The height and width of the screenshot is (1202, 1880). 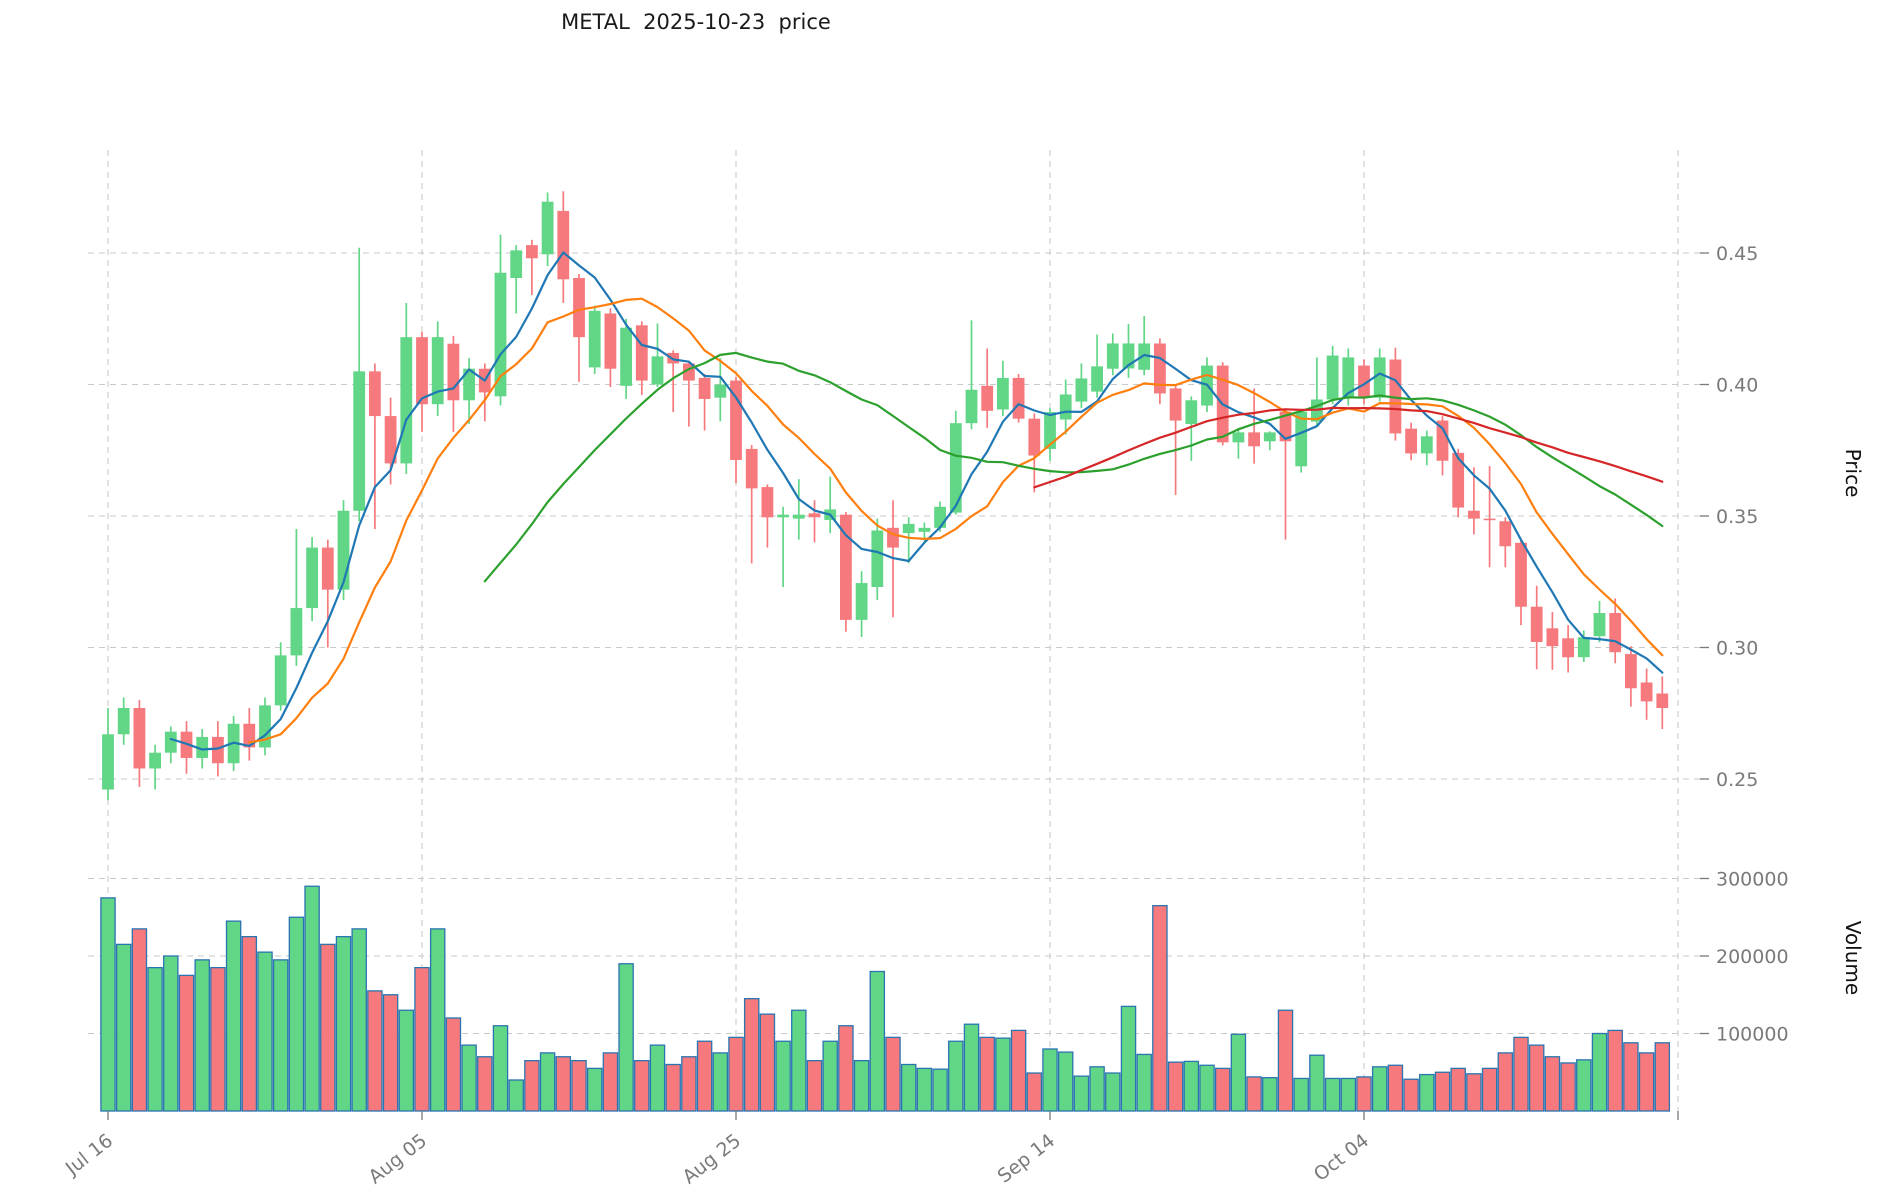 I want to click on volume-tick-label: 300000, so click(x=1752, y=880).